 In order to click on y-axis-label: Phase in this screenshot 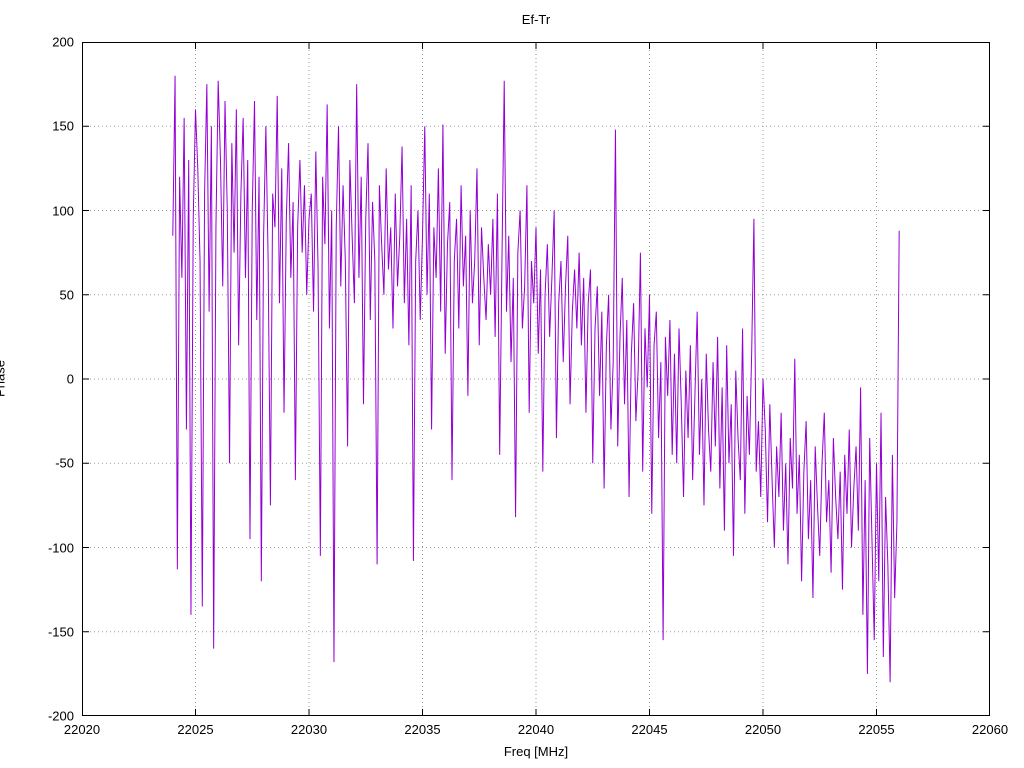, I will do `click(4, 378)`.